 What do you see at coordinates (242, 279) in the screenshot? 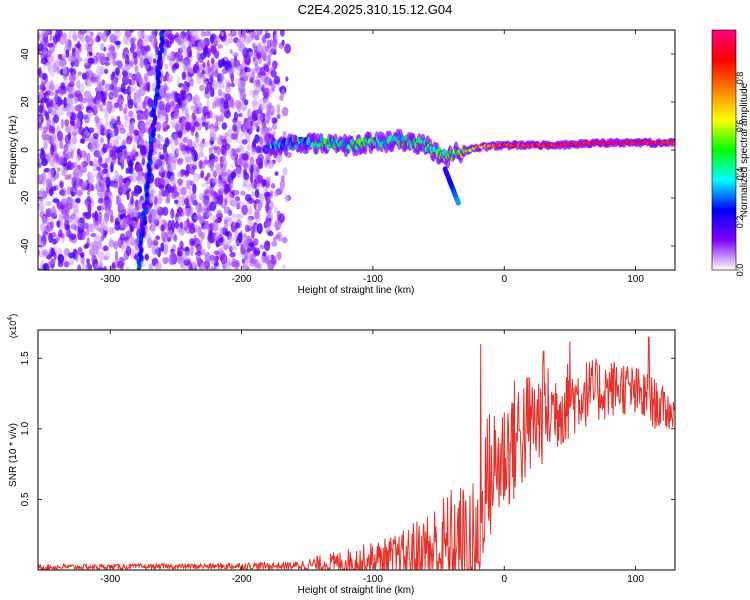
I see `x-tick-label: -200` at bounding box center [242, 279].